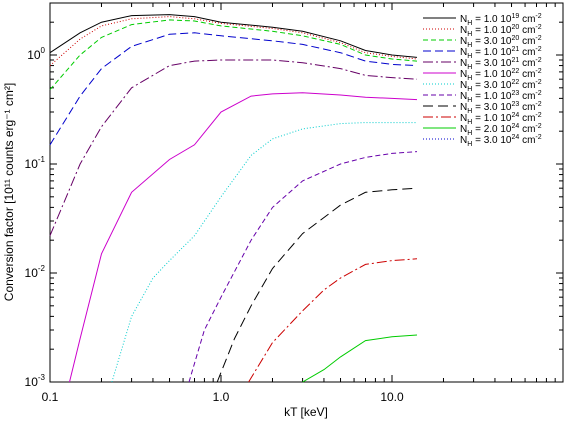 The image size is (566, 423). What do you see at coordinates (501, 130) in the screenshot?
I see `legend-entry-label: NH = 2.0 1024 cm-2` at bounding box center [501, 130].